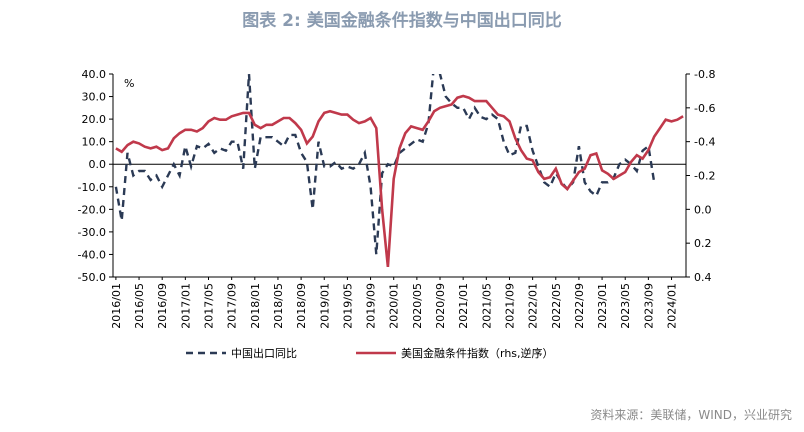 The width and height of the screenshot is (804, 432). Describe the element at coordinates (278, 306) in the screenshot. I see `x-tick-label: 2018/05` at that location.